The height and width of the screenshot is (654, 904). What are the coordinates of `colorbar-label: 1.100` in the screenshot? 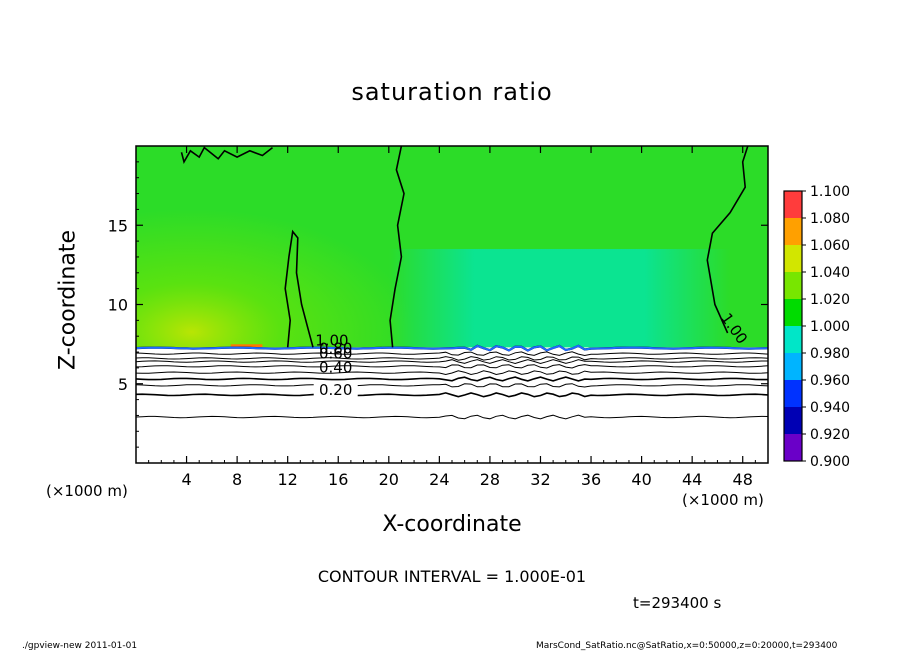 It's located at (830, 192).